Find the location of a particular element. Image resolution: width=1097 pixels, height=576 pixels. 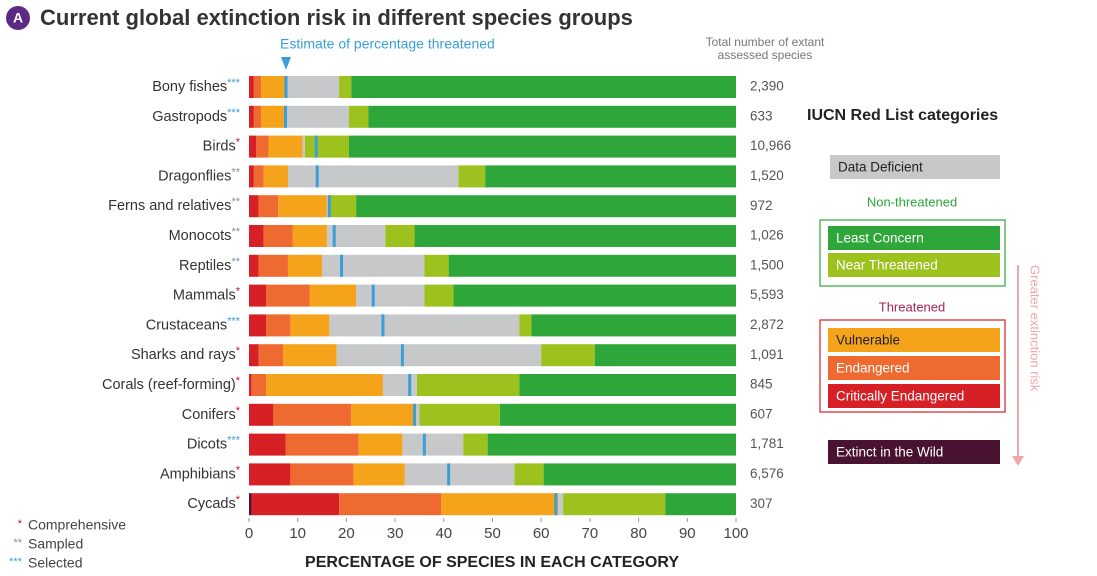

total-count: 1,026 is located at coordinates (767, 235).